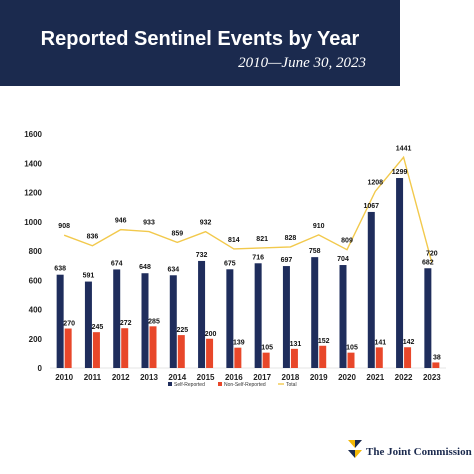  Describe the element at coordinates (206, 223) in the screenshot. I see `data-label-total: 932` at that location.